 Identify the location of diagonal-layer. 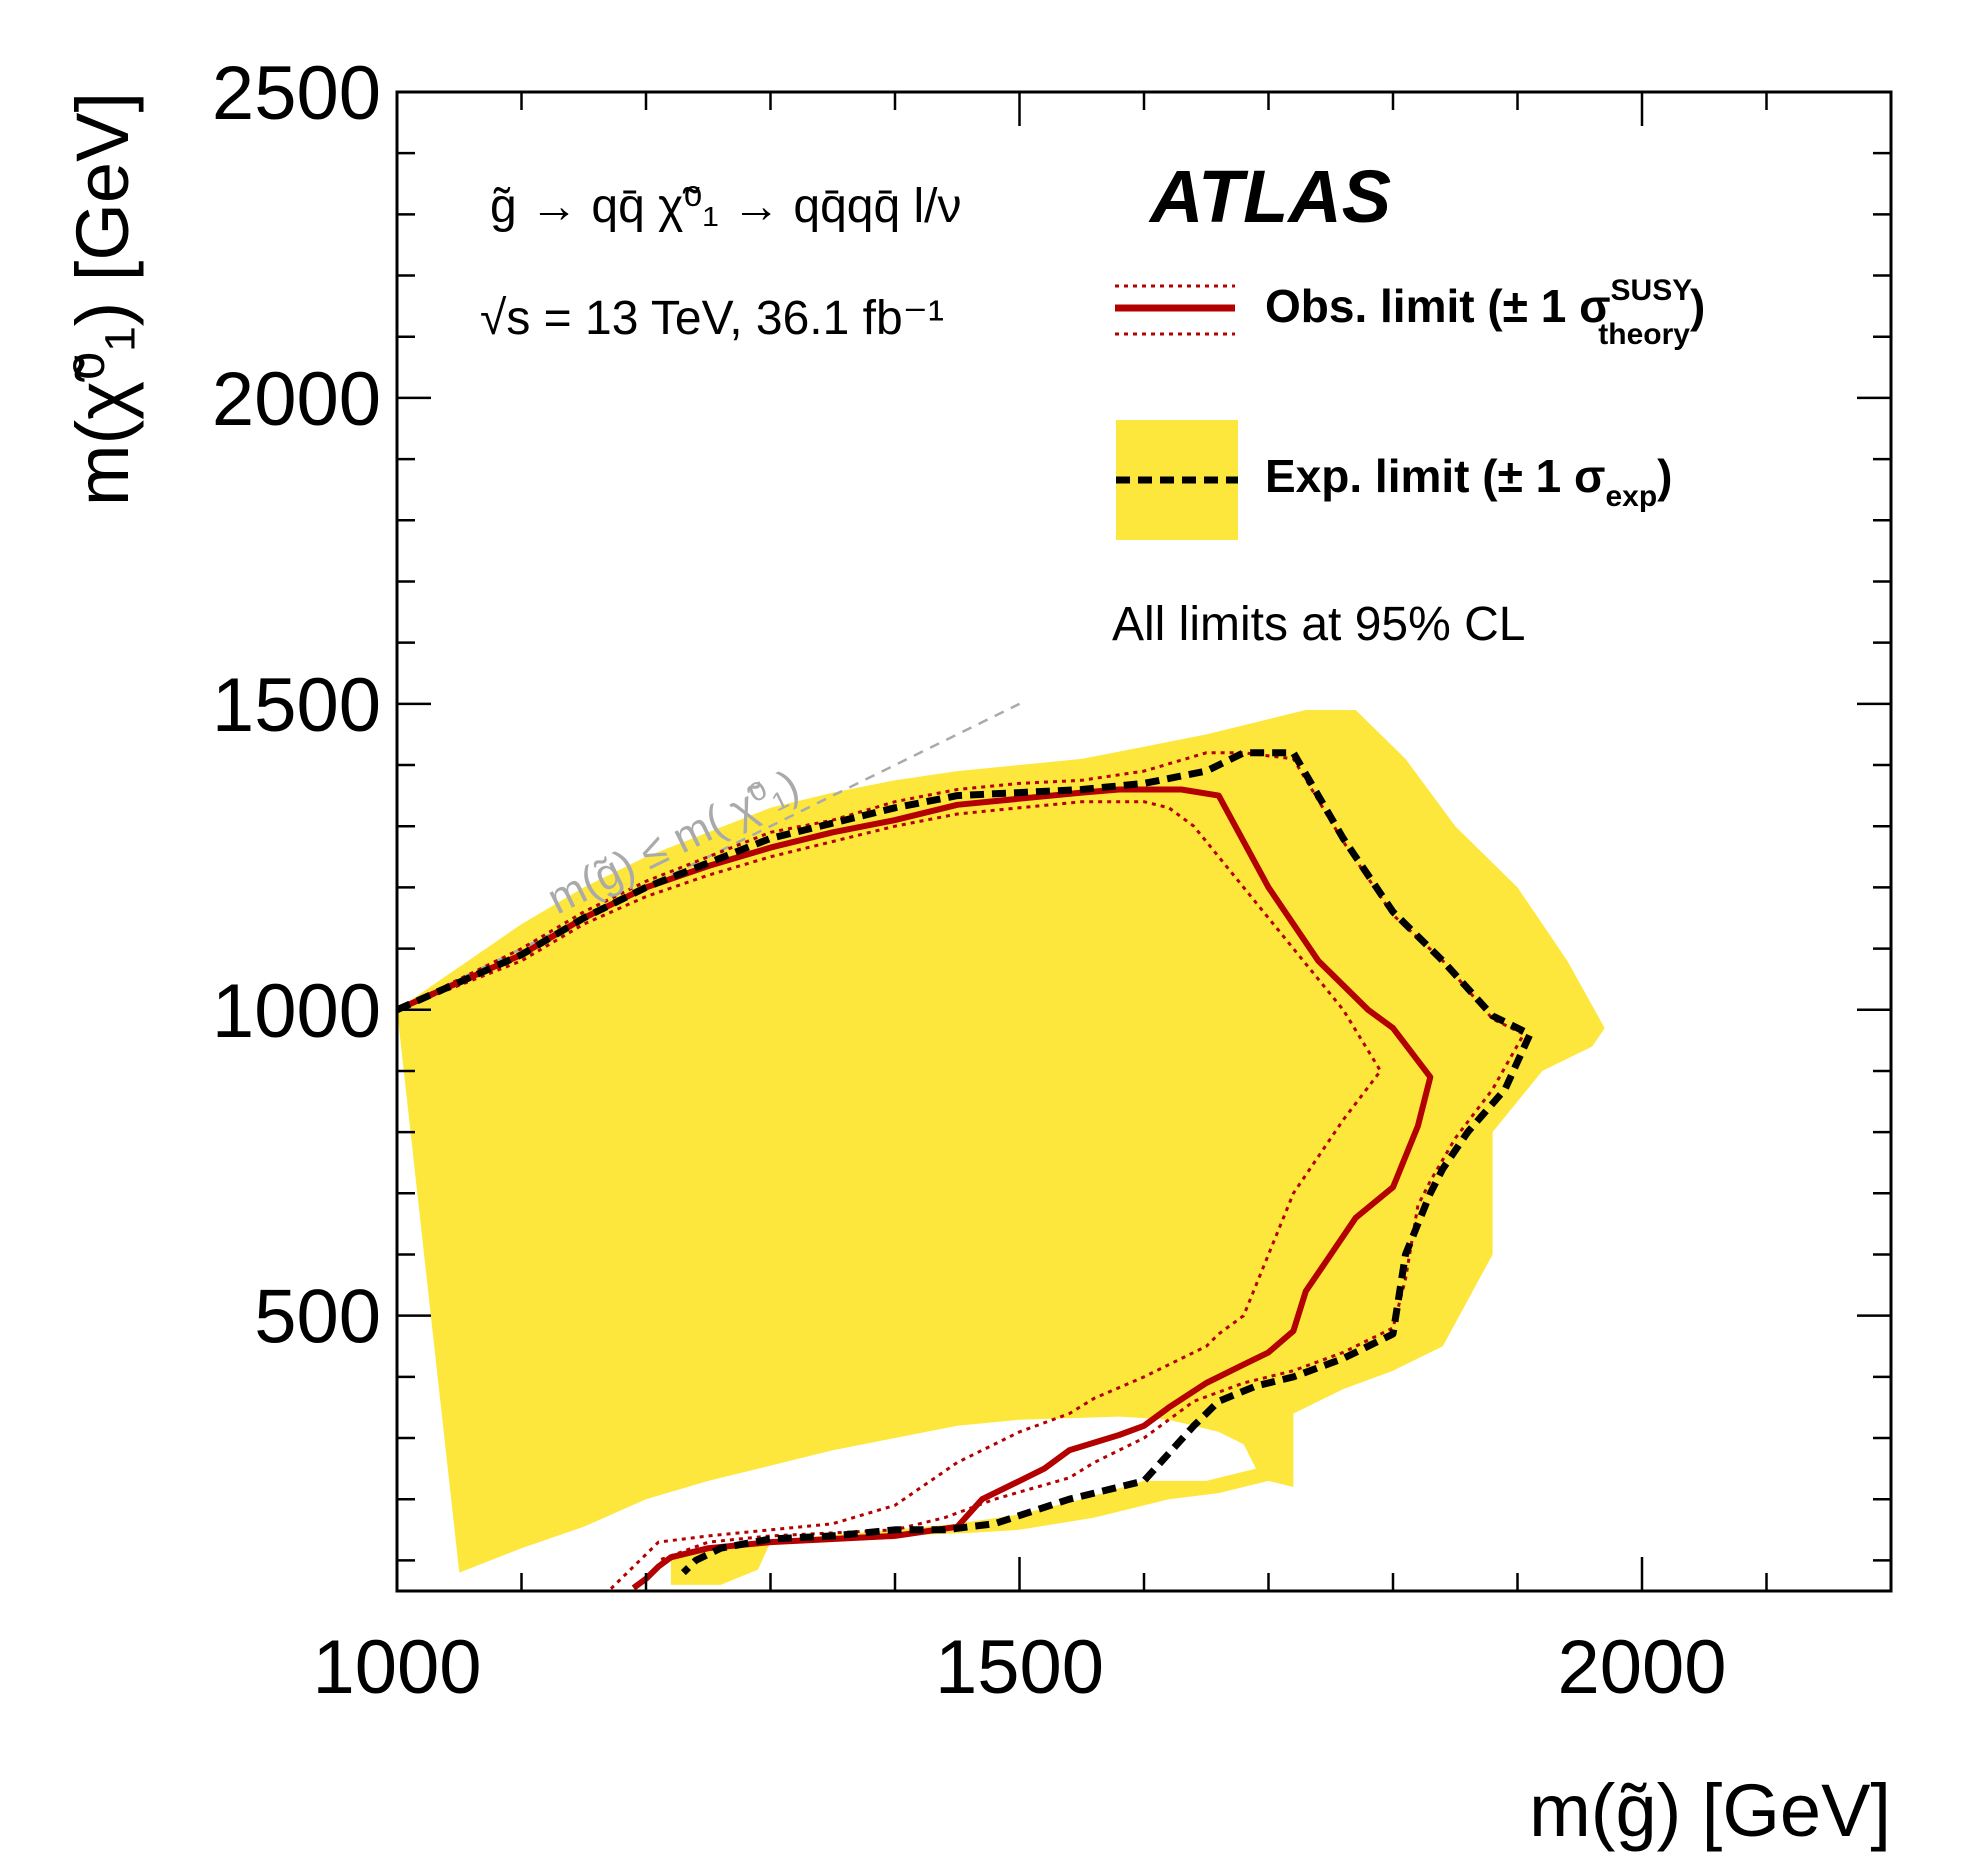
(709, 856).